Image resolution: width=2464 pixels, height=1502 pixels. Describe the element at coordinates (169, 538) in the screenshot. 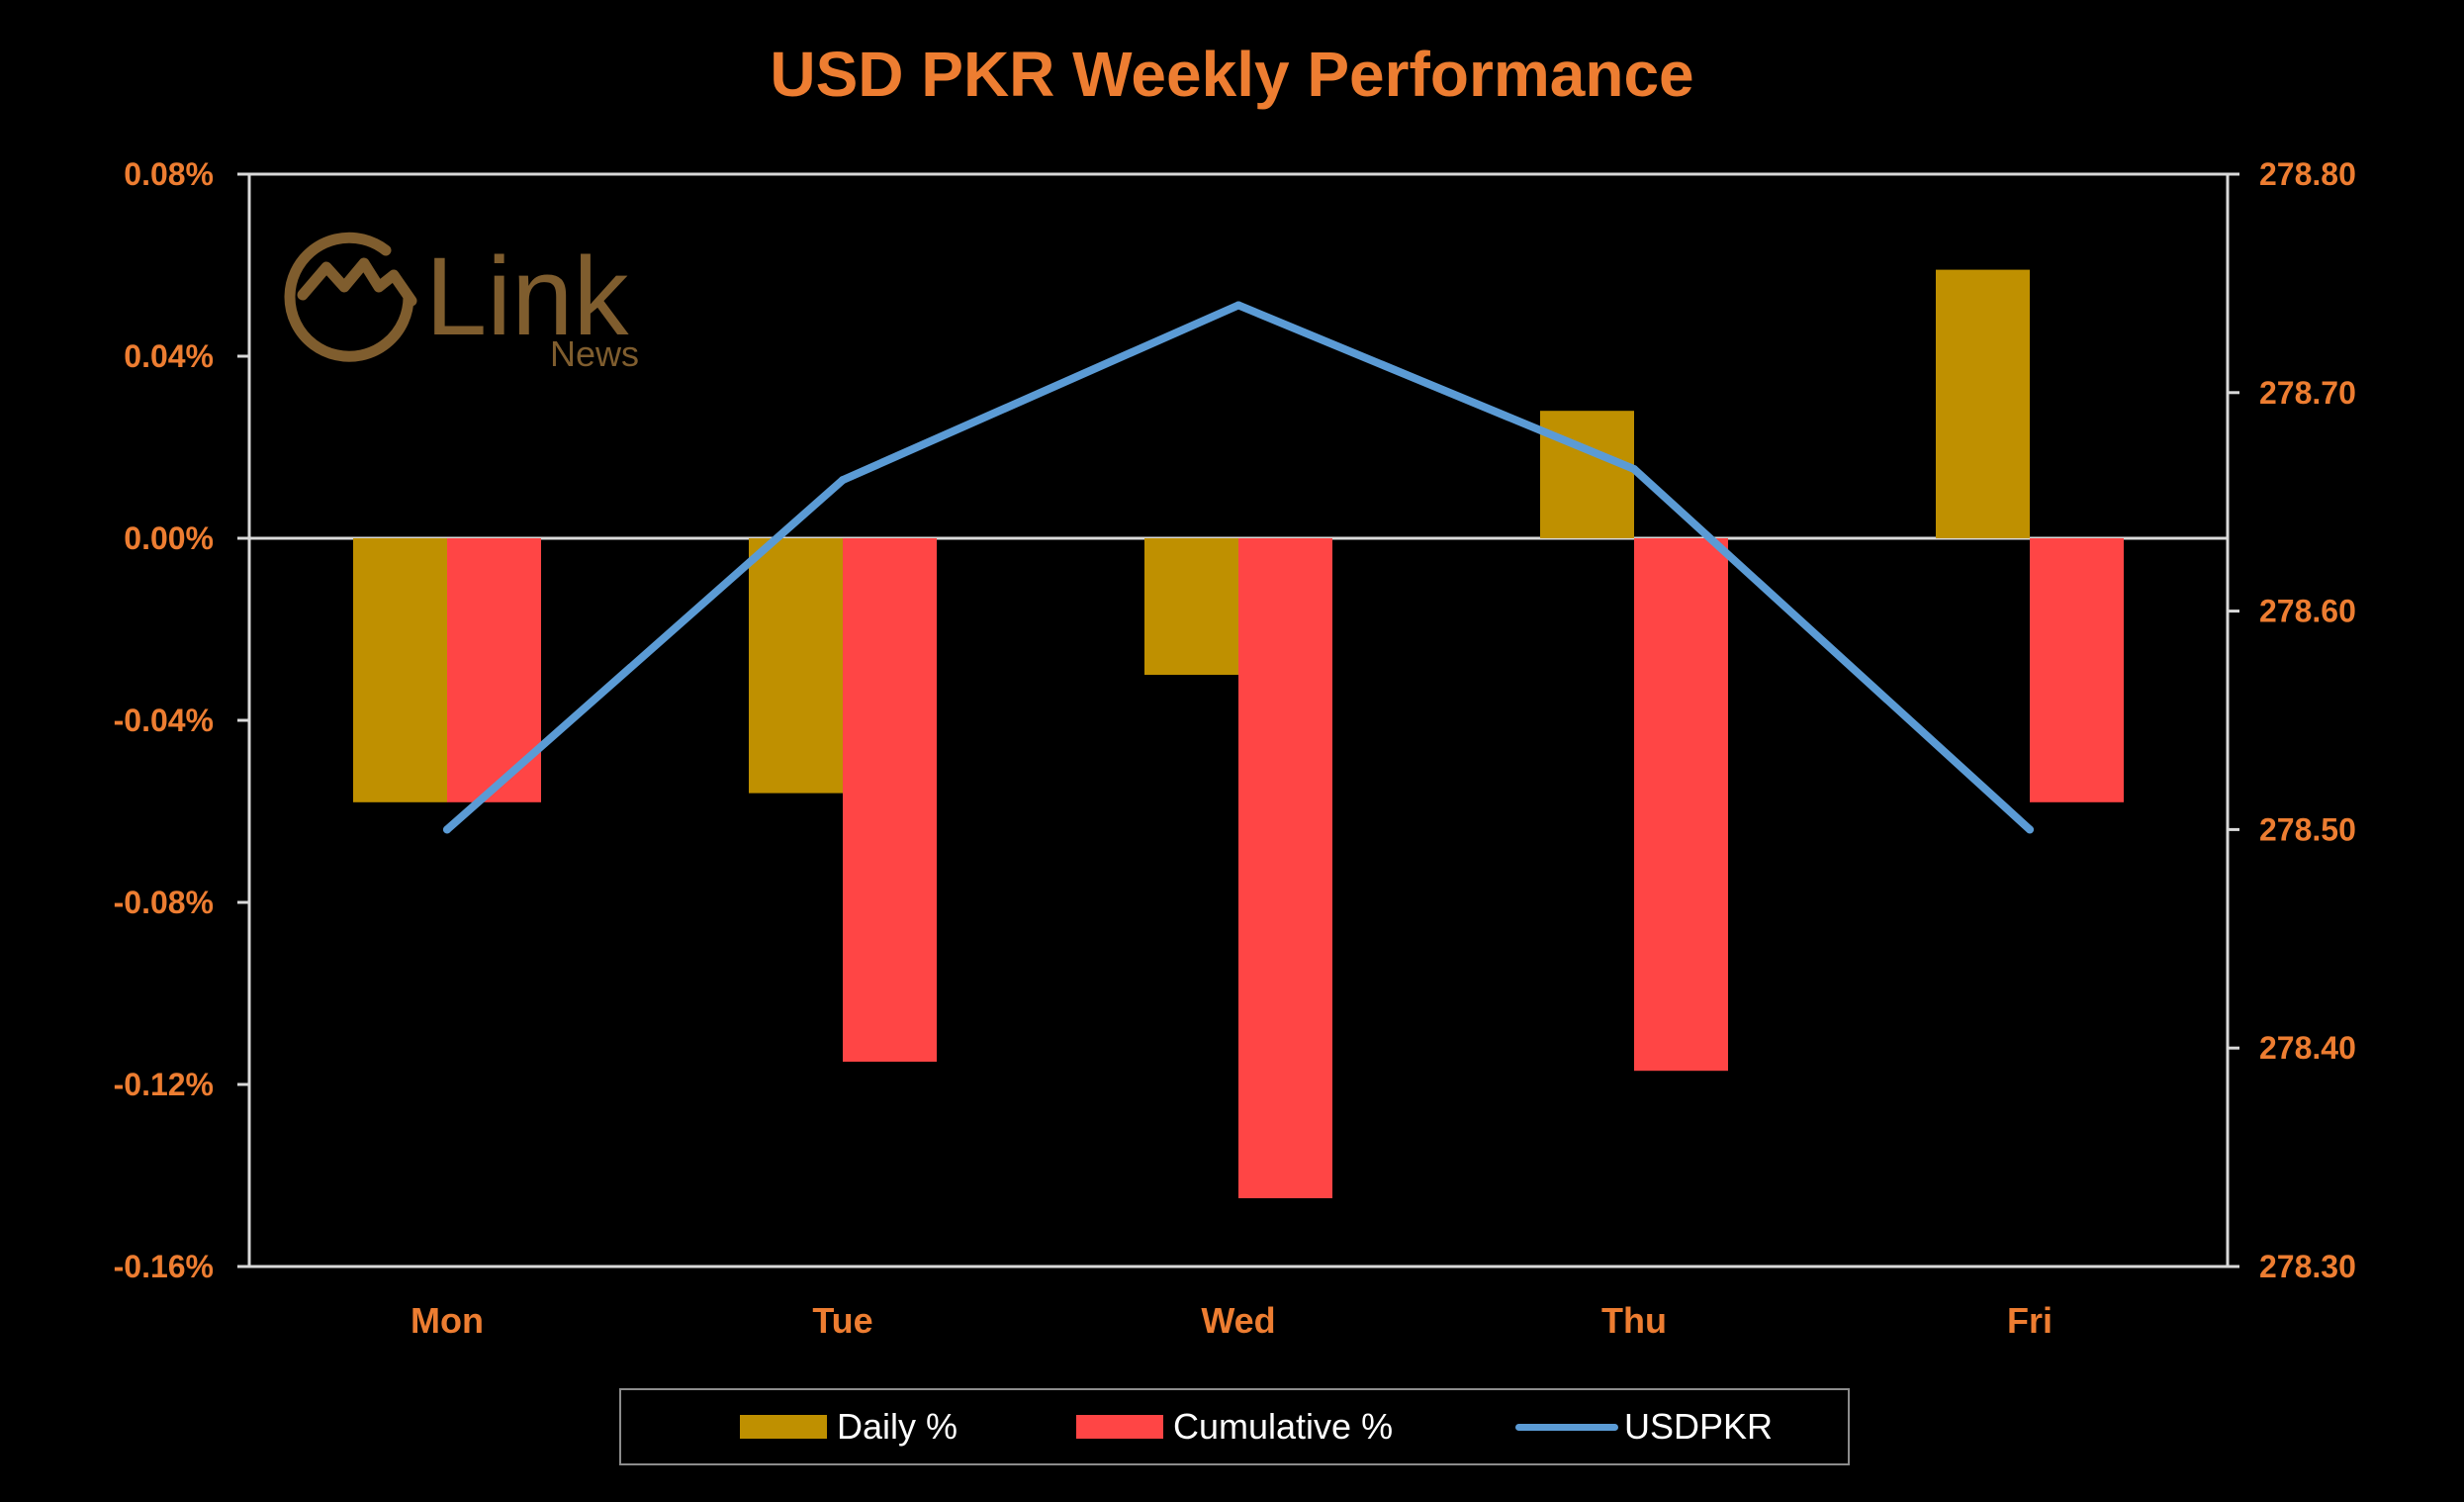

I see `left-tick-label: 0.00%` at that location.